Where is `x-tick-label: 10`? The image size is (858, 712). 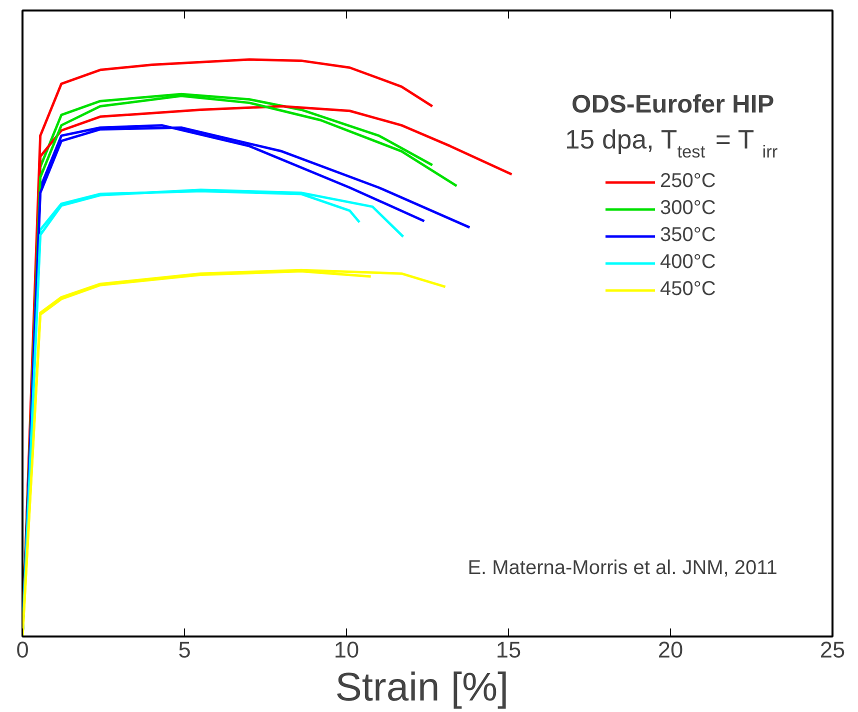
x-tick-label: 10 is located at coordinates (347, 649).